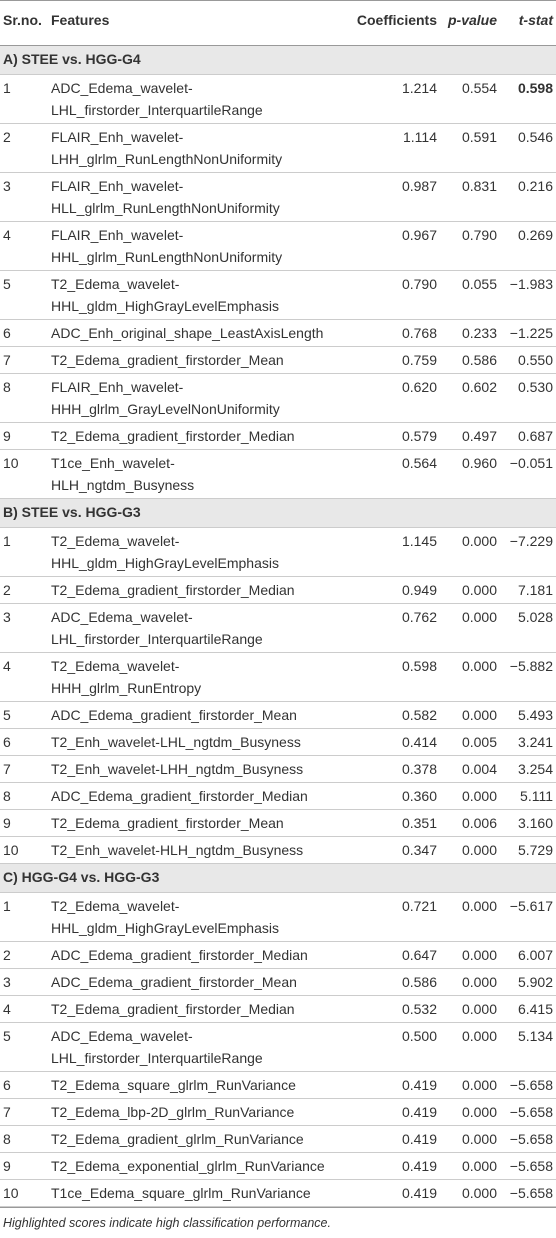 Image resolution: width=556 pixels, height=1238 pixels. What do you see at coordinates (528, 360) in the screenshot?
I see `t-stat: 0.550` at bounding box center [528, 360].